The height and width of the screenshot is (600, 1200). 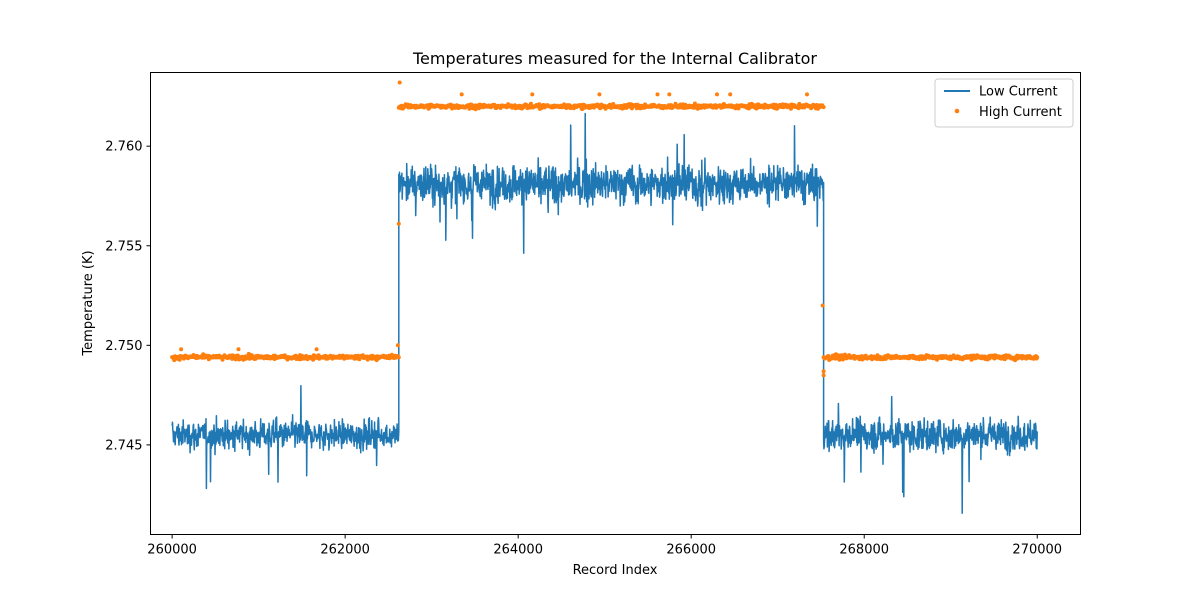 What do you see at coordinates (864, 550) in the screenshot?
I see `x-tick-label: 268000` at bounding box center [864, 550].